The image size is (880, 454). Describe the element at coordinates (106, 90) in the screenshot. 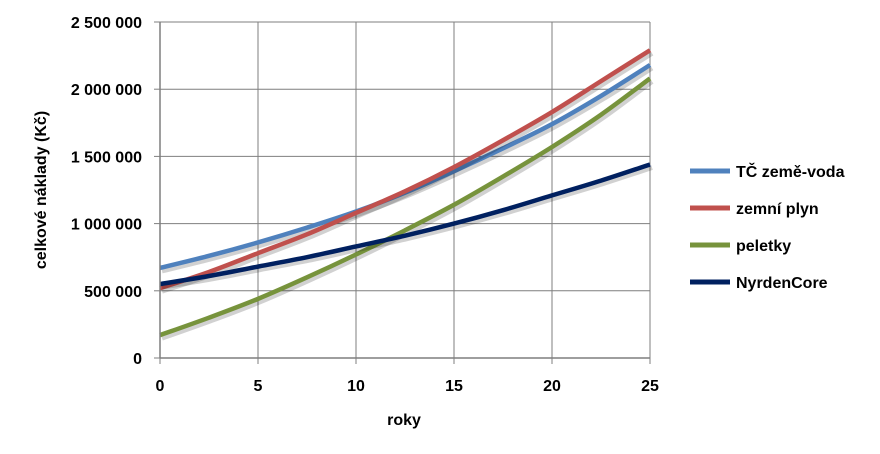

I see `y-tick-label-4: 2 000 000` at that location.